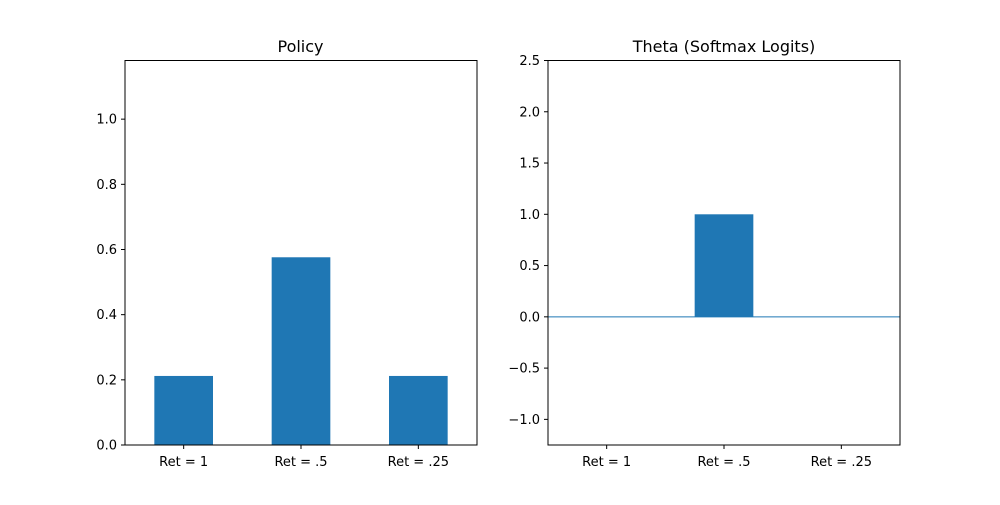 The image size is (1000, 505). What do you see at coordinates (529, 61) in the screenshot?
I see `y-tick-label: 2.5` at bounding box center [529, 61].